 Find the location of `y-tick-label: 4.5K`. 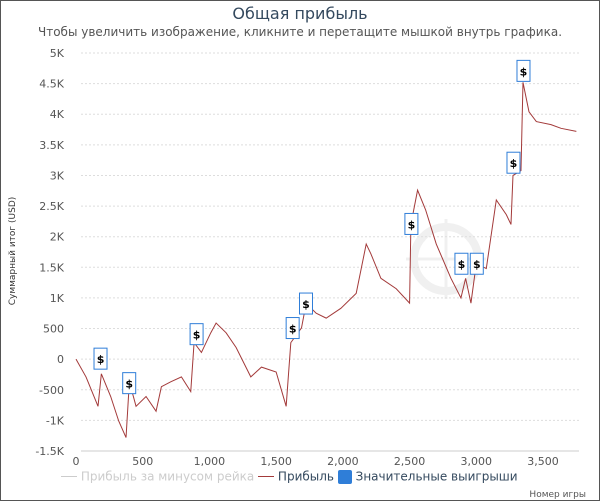

y-tick-label: 4.5K is located at coordinates (51, 84).